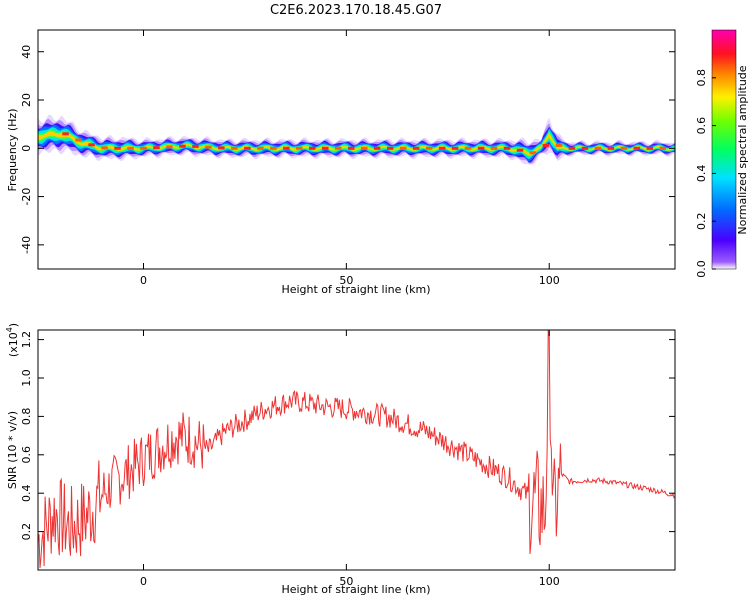  Describe the element at coordinates (26, 197) in the screenshot. I see `y-tick-label: -20` at that location.